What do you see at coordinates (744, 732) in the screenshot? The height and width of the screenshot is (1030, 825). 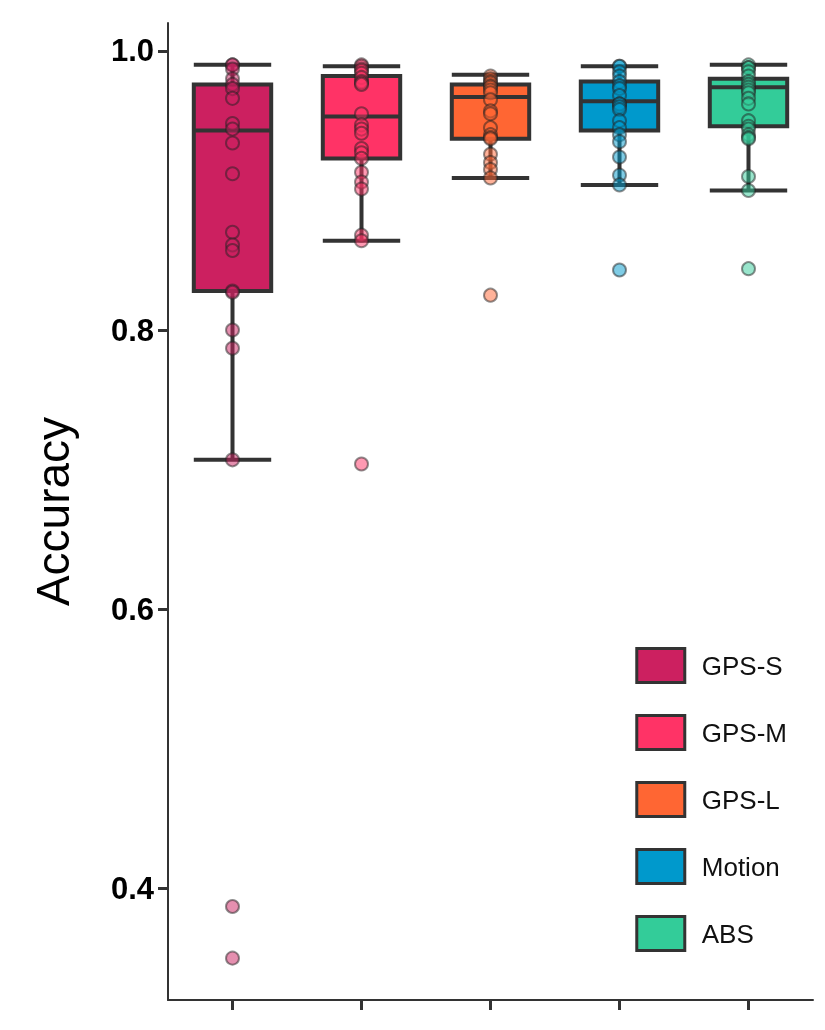 I see `legend-label: GPS-M` at bounding box center [744, 732].